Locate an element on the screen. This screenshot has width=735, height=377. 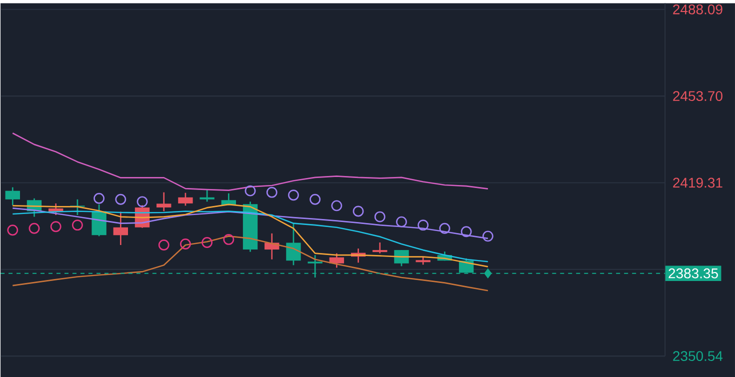
y-tick-label: 2453.70 is located at coordinates (697, 96).